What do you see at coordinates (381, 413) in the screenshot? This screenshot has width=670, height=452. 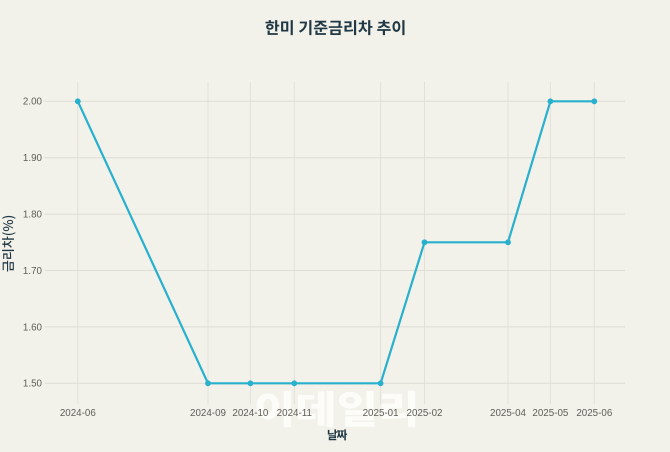 I see `svg-text: 2025-01` at bounding box center [381, 413].